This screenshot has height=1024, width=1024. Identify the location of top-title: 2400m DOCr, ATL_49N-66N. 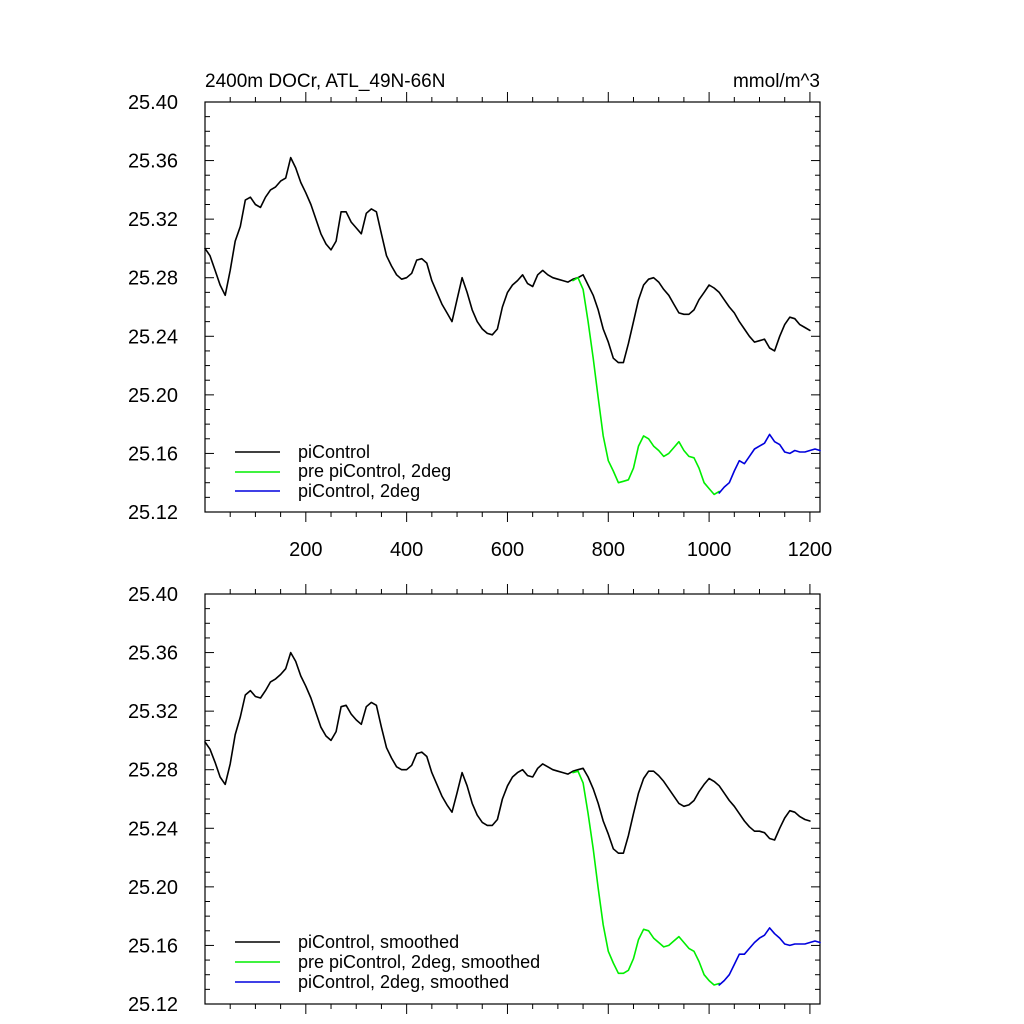
(325, 81).